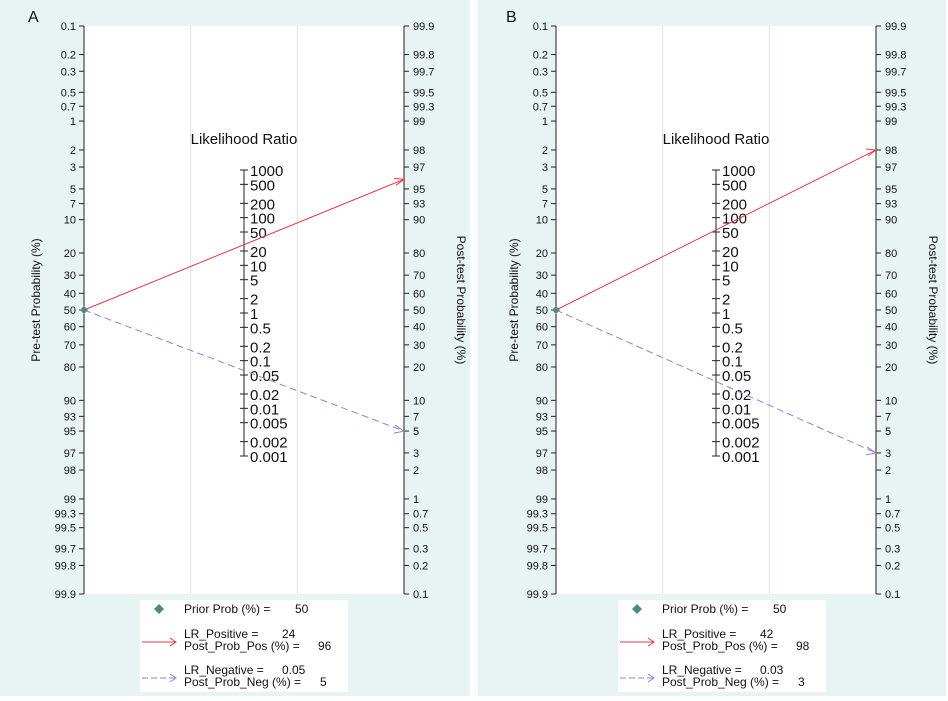  Describe the element at coordinates (891, 328) in the screenshot. I see `right-tick-label: 40` at that location.